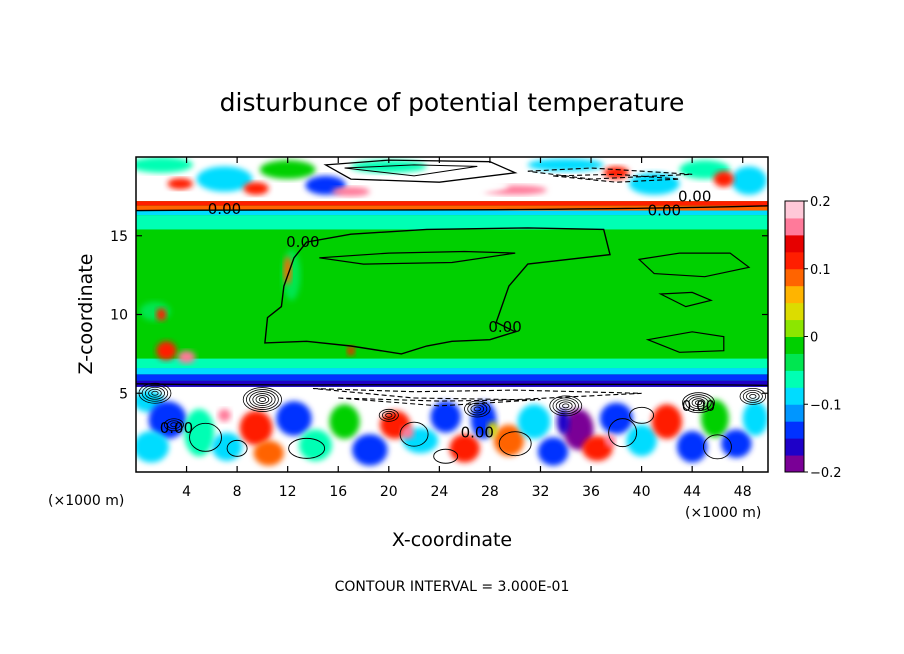 The height and width of the screenshot is (654, 904). Describe the element at coordinates (685, 342) in the screenshot. I see `contour-right-low` at that location.